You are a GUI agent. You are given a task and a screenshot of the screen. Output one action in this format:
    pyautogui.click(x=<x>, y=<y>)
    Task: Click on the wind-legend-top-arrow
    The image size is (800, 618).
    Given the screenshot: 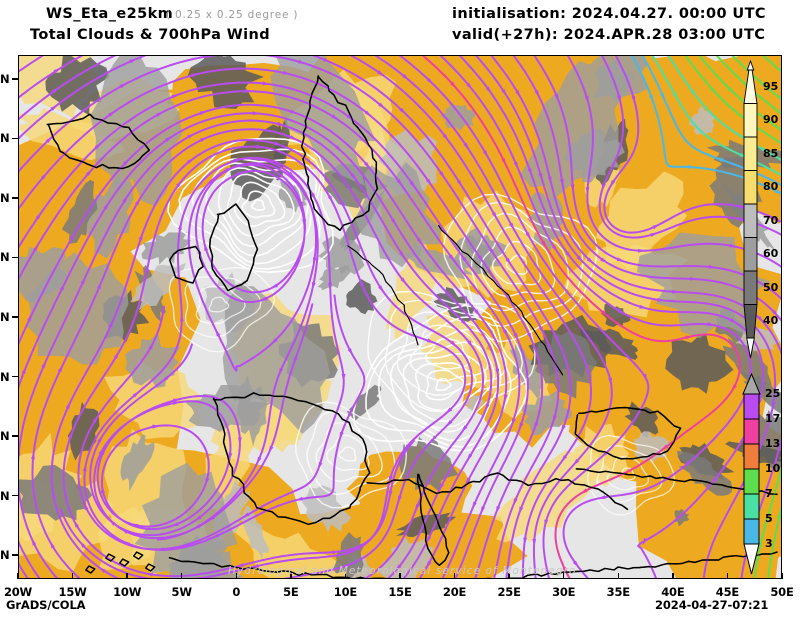 What is the action you would take?
    pyautogui.click(x=751, y=383)
    